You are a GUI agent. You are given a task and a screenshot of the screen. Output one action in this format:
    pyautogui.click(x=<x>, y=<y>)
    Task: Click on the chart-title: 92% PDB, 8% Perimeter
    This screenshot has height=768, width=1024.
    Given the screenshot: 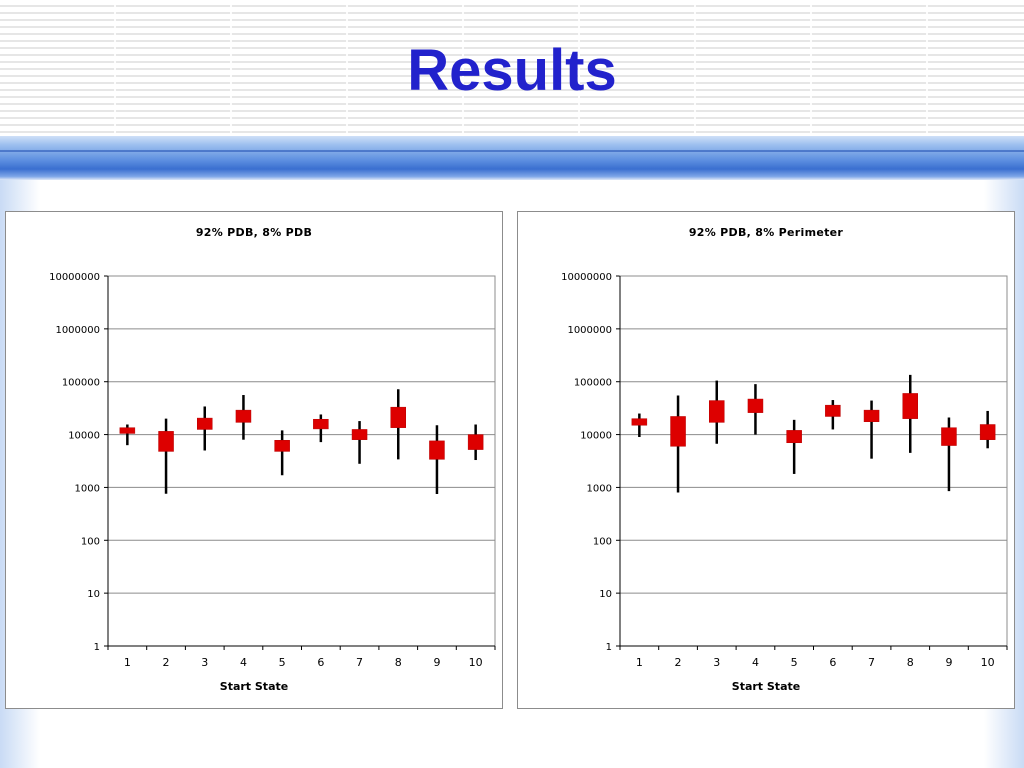 What is the action you would take?
    pyautogui.click(x=766, y=232)
    